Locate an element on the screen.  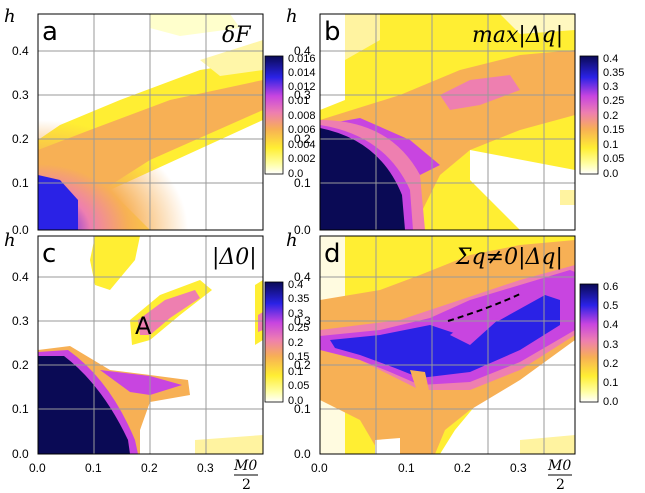
colorbar-tick: 0.006 is located at coordinates (302, 130).